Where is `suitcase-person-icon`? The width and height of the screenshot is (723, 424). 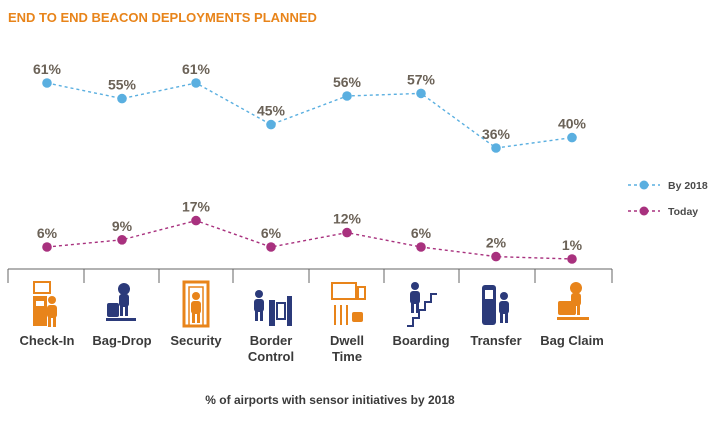 suitcase-person-icon is located at coordinates (573, 301).